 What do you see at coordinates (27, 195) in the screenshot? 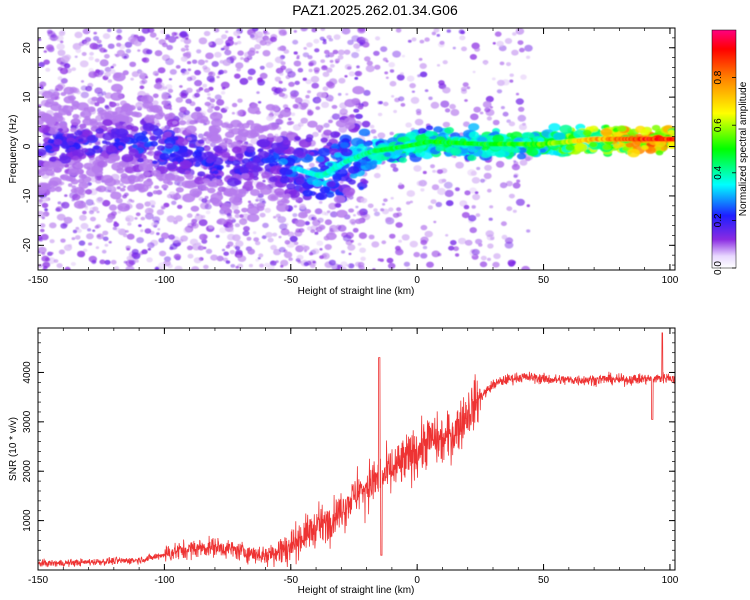
I see `y-tick-label: -10` at bounding box center [27, 195].